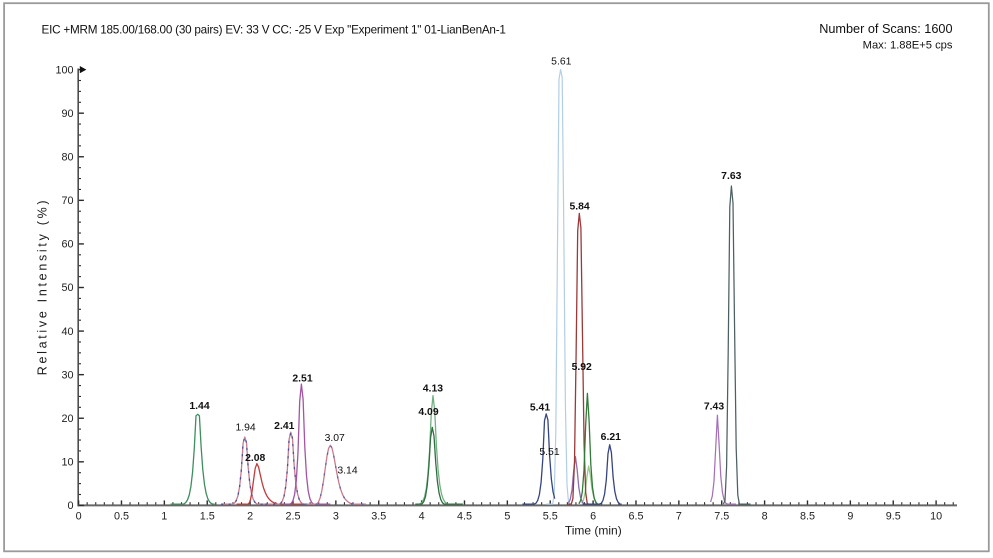  Describe the element at coordinates (422, 516) in the screenshot. I see `svg-text: 4` at that location.